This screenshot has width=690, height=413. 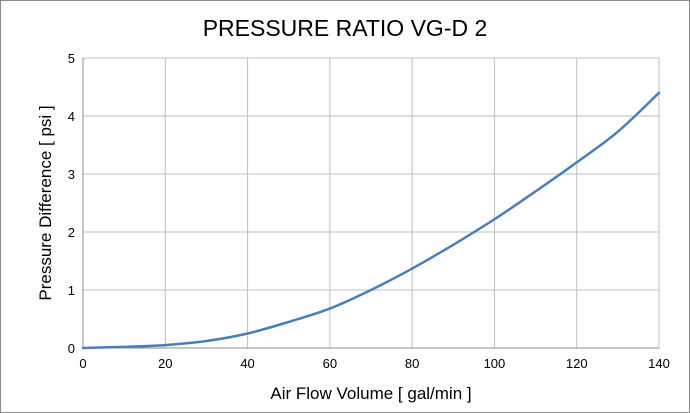 I want to click on x-tick-label: 120, so click(x=577, y=363).